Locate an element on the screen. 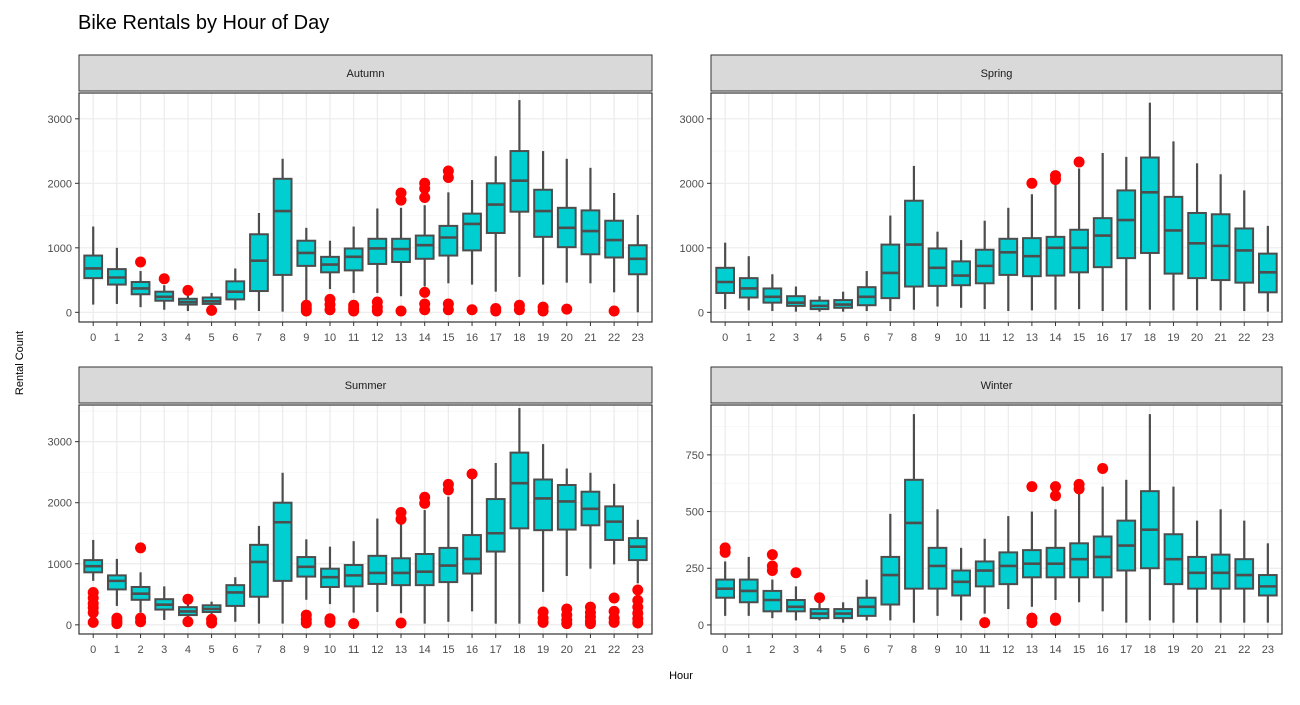 This screenshot has width=1300, height=705. y-tick-label: 2000 is located at coordinates (692, 184).